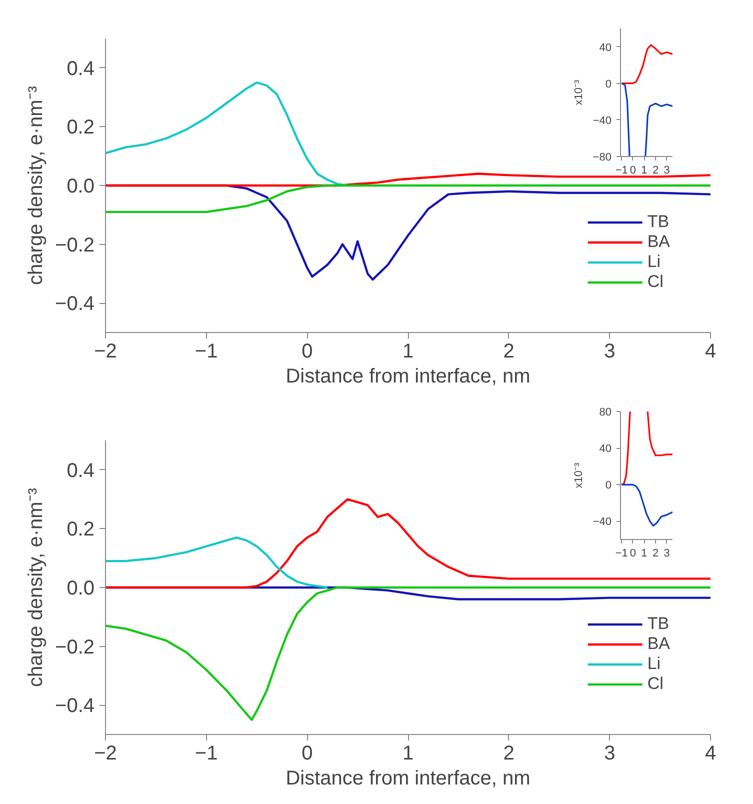 This screenshot has width=753, height=804. What do you see at coordinates (605, 412) in the screenshot?
I see `y-tick-label: 80` at bounding box center [605, 412].